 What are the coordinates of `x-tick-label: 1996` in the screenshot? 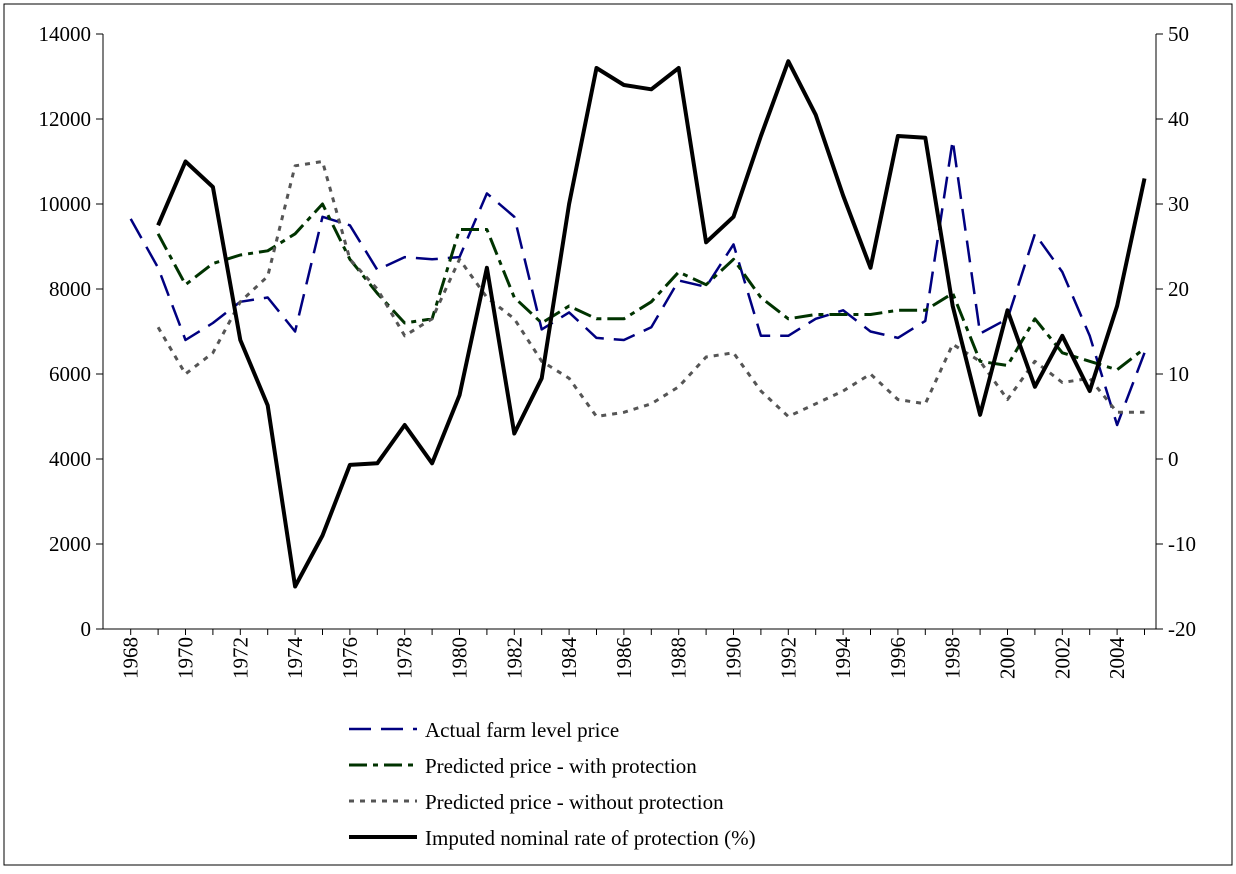 It's located at (898, 658).